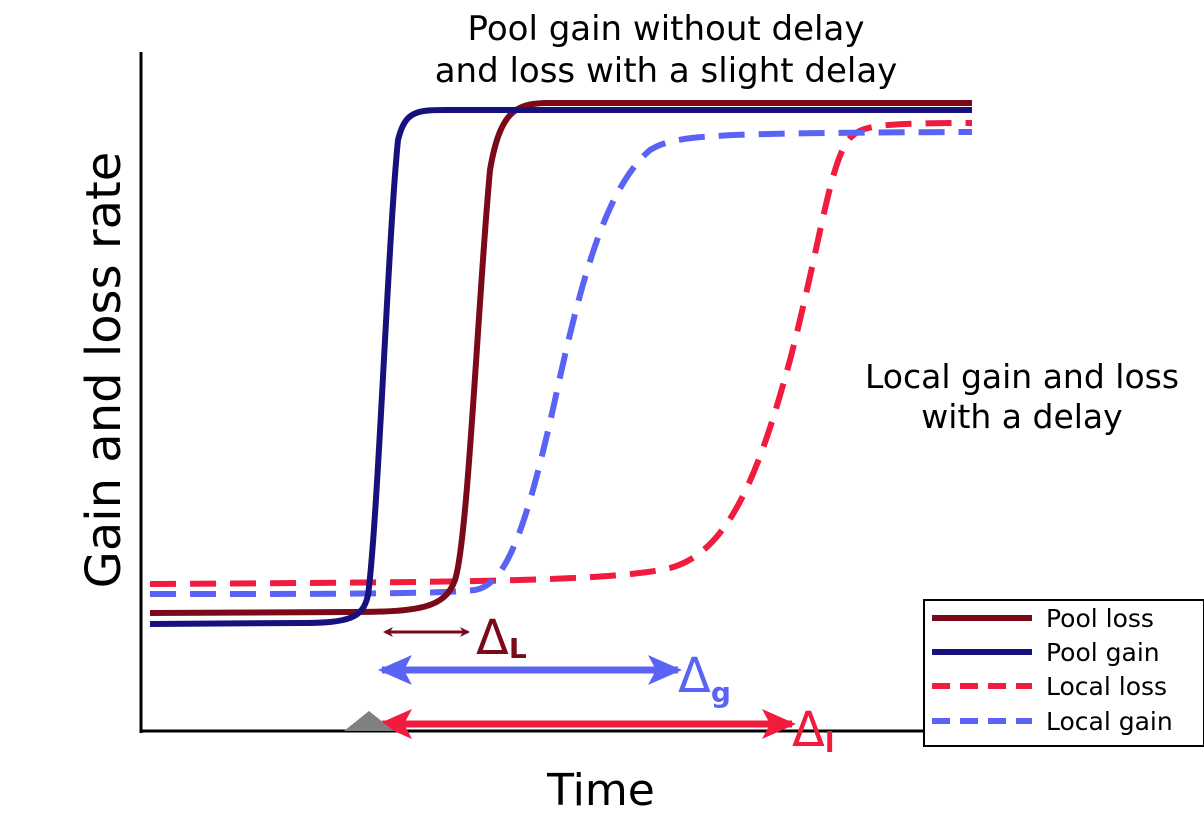 This screenshot has height=820, width=1204. What do you see at coordinates (813, 730) in the screenshot?
I see `delta-local-label: Δl` at bounding box center [813, 730].